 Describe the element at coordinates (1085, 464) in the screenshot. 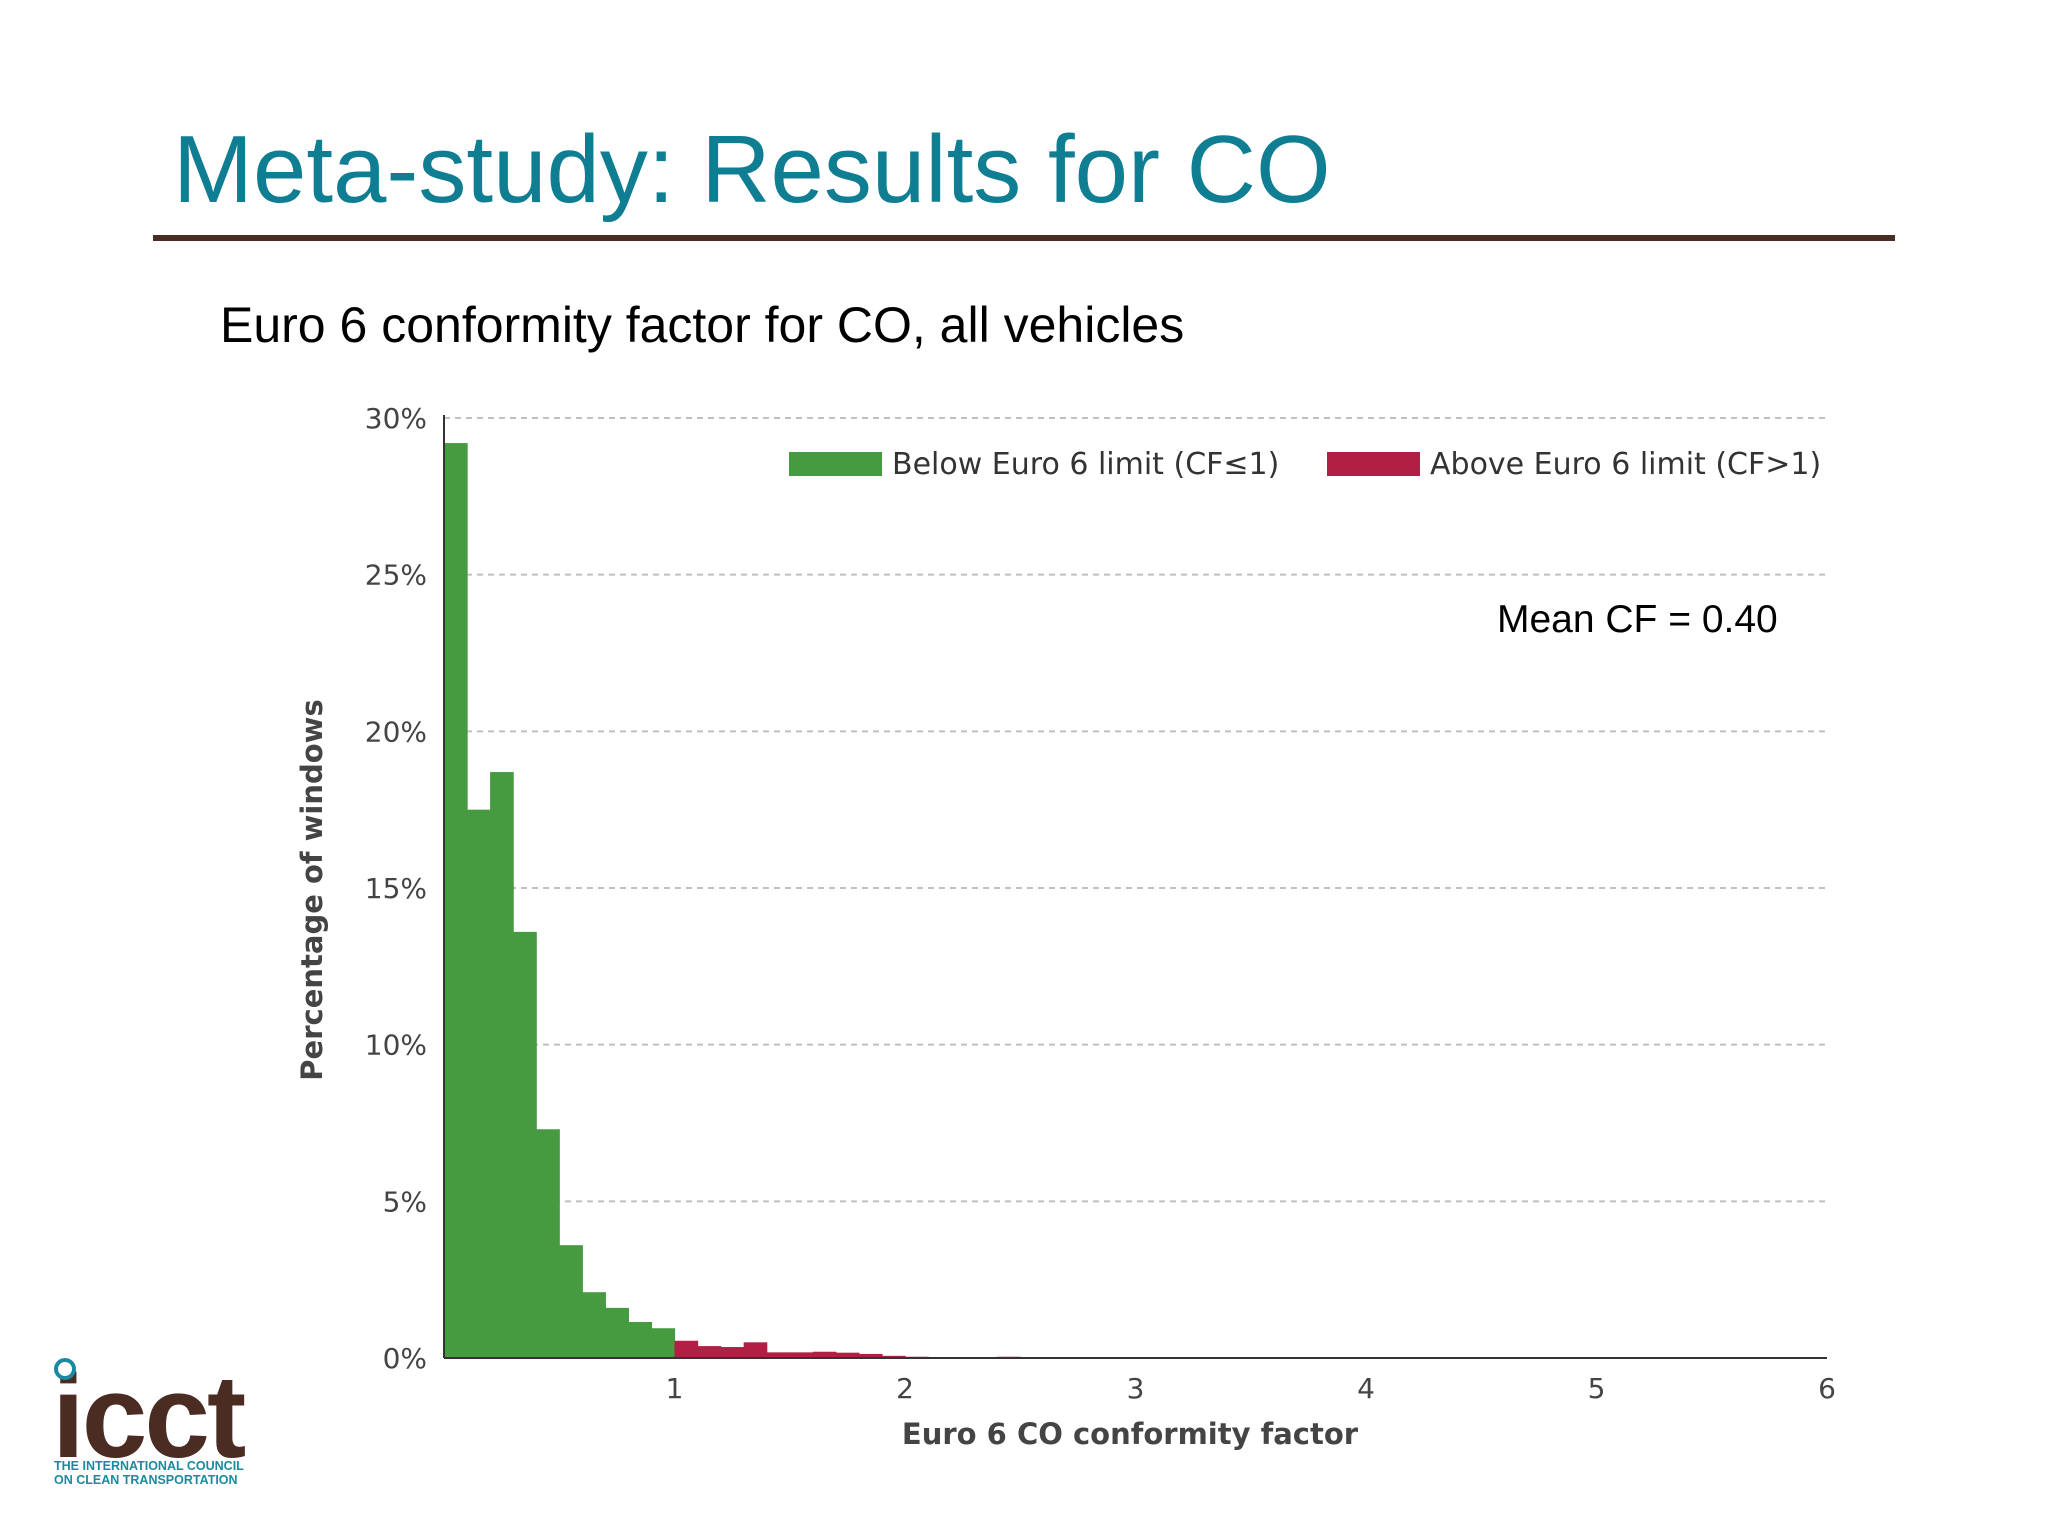

I see `legend-label-below: Below Euro 6 limit (CF≤1)` at that location.